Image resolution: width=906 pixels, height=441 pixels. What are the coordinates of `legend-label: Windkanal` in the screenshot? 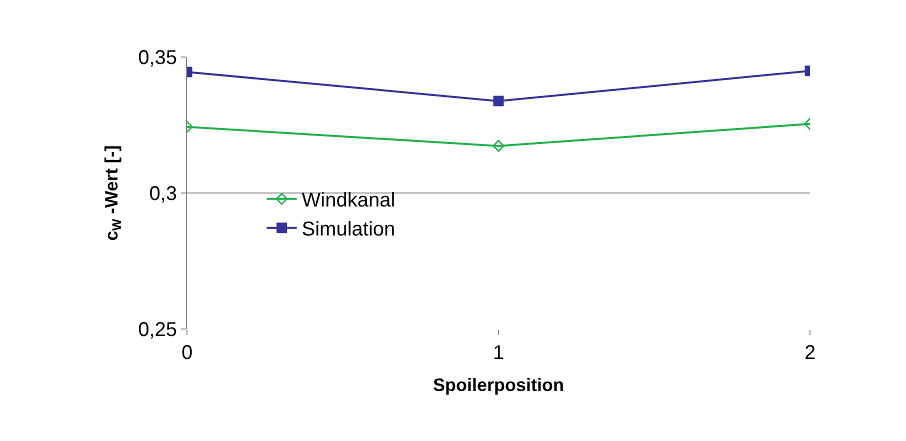 It's located at (349, 201).